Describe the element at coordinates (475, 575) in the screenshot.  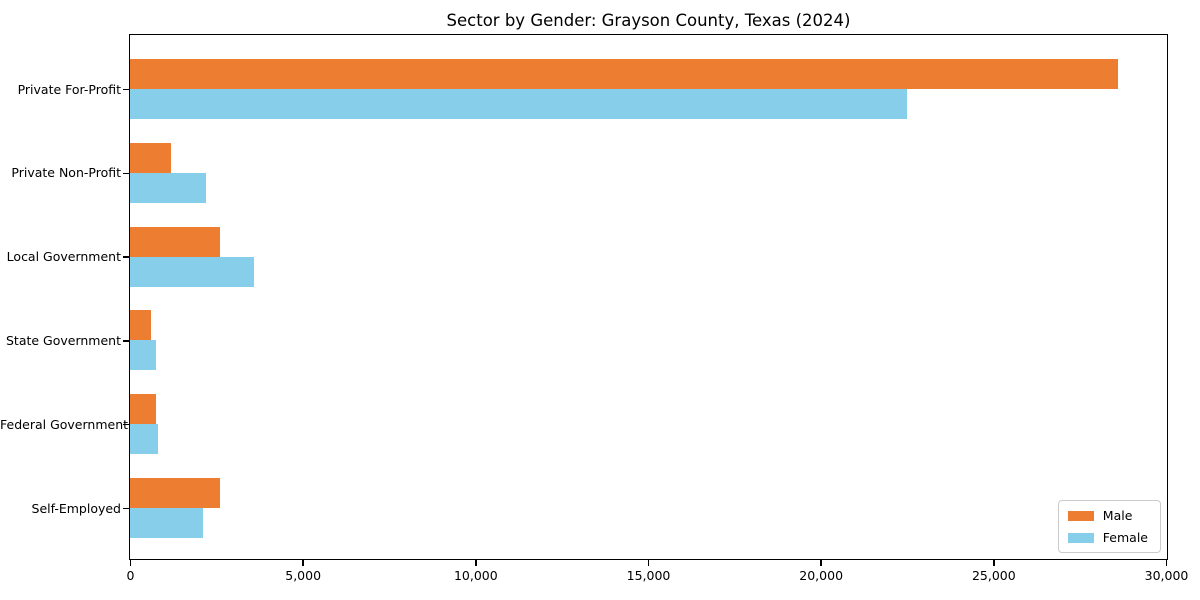
I see `x-axis-label-10-000: 10,000` at that location.